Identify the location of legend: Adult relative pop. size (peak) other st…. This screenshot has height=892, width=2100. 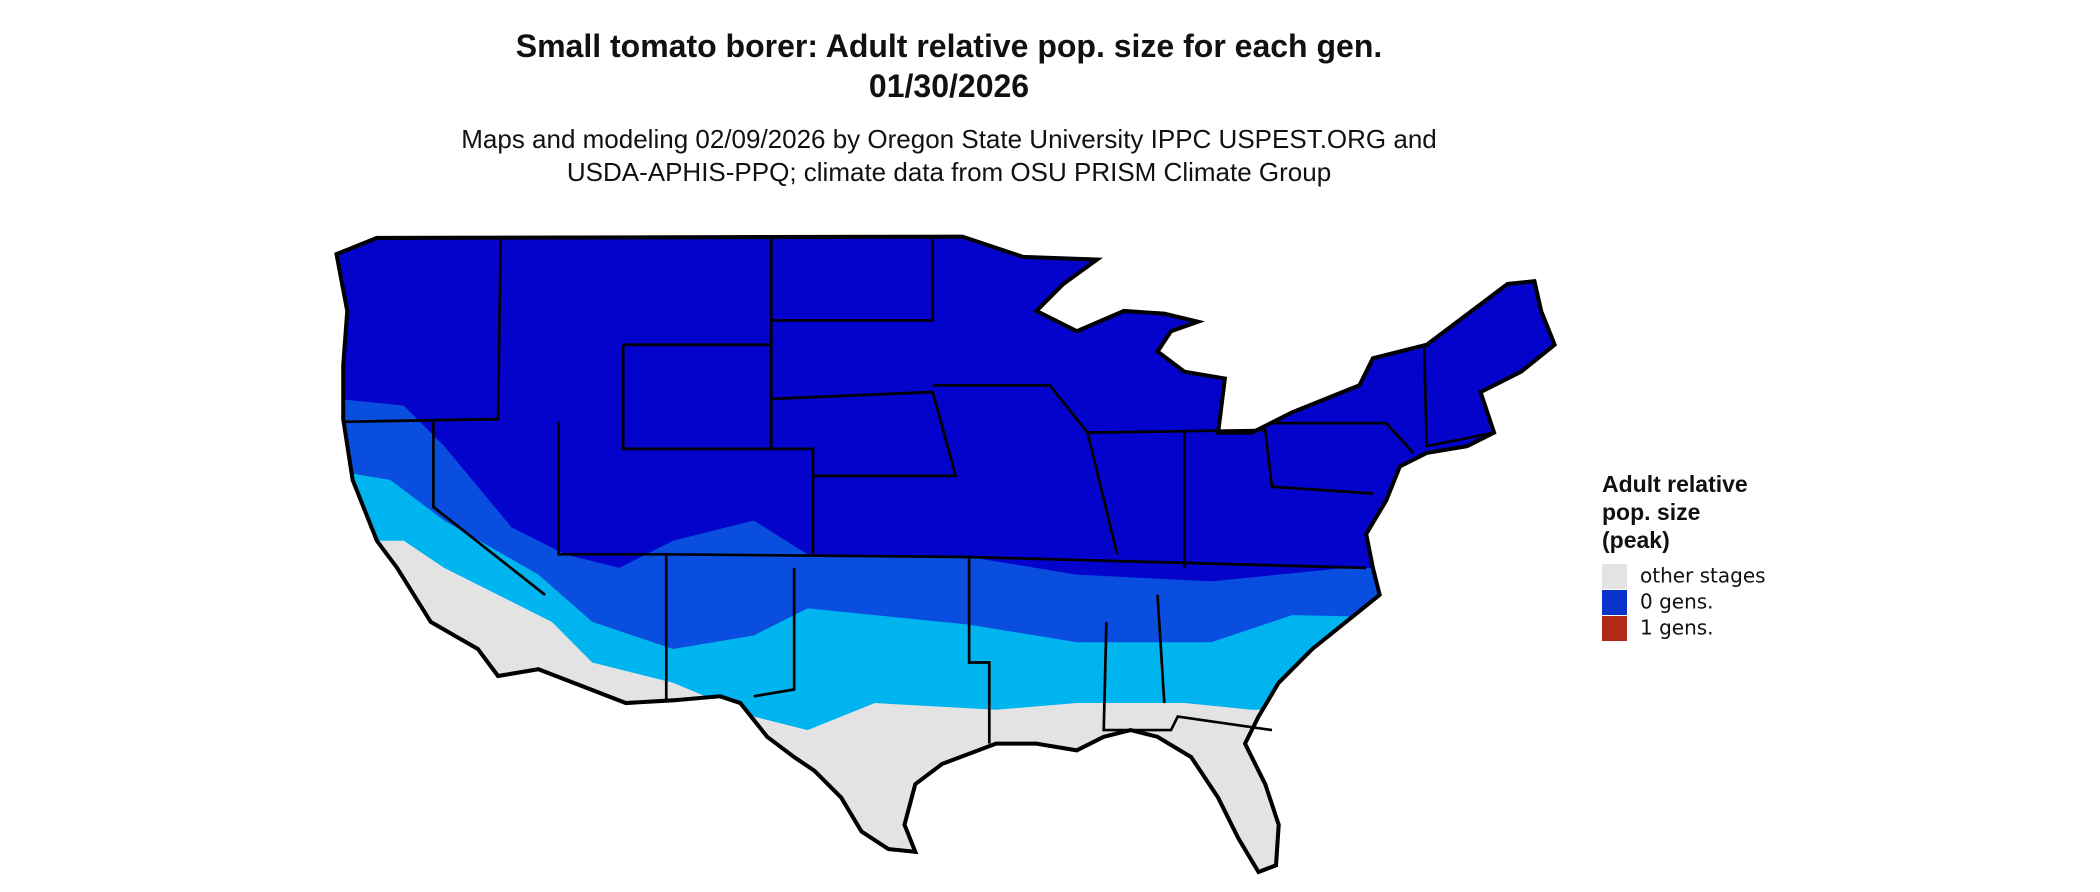
(1684, 556).